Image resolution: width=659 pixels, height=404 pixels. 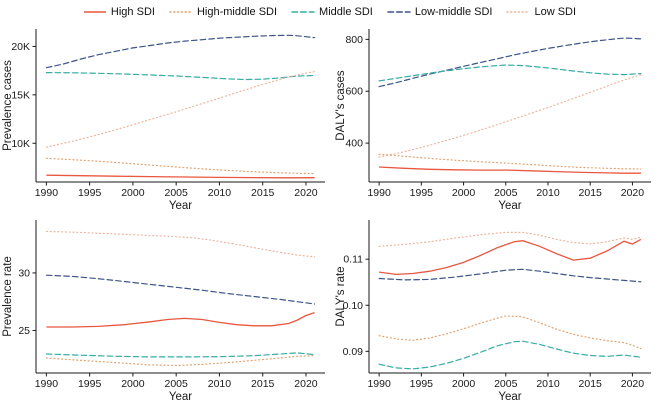 I want to click on legend-label-low-middle-sdi: Low-middle SDI, so click(x=453, y=12).